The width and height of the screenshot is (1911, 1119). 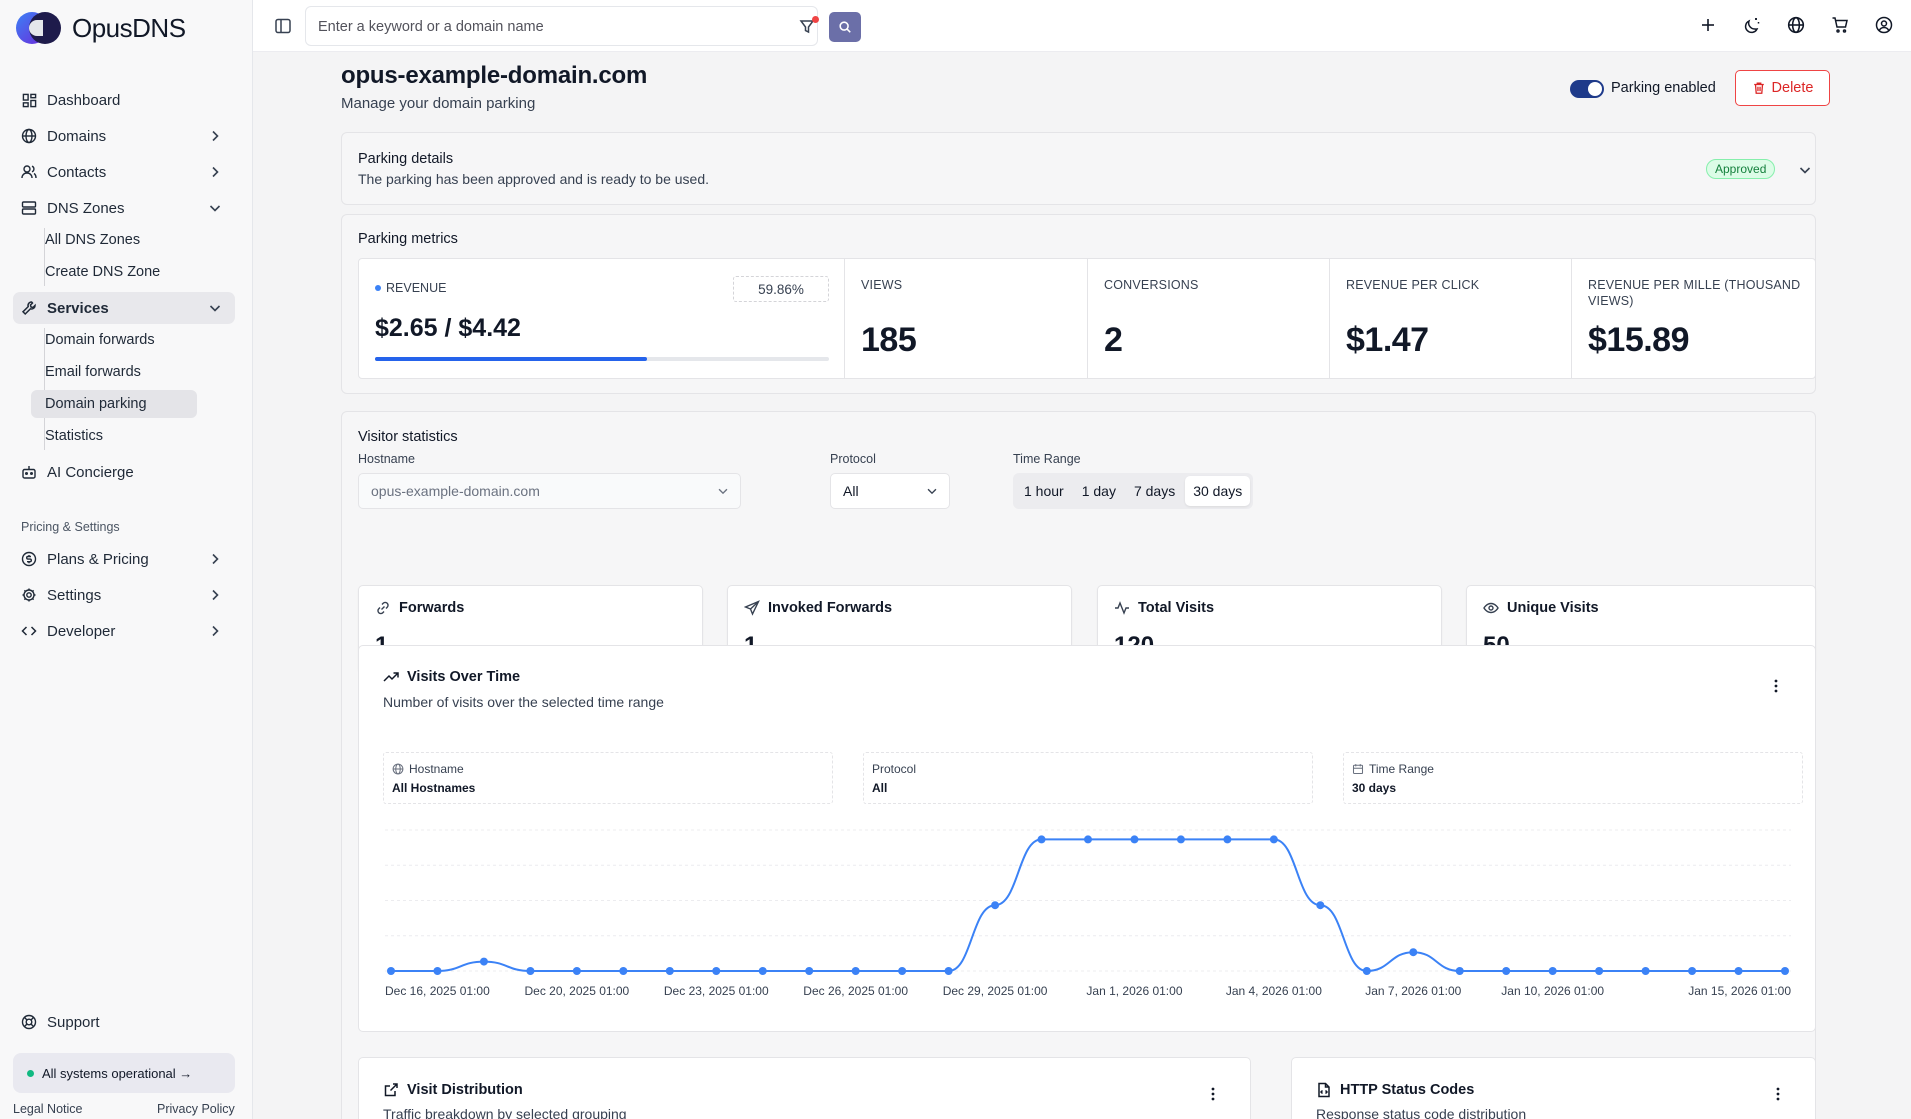 I want to click on sidebar-item-dashboard: Dashboard, so click(x=124, y=100).